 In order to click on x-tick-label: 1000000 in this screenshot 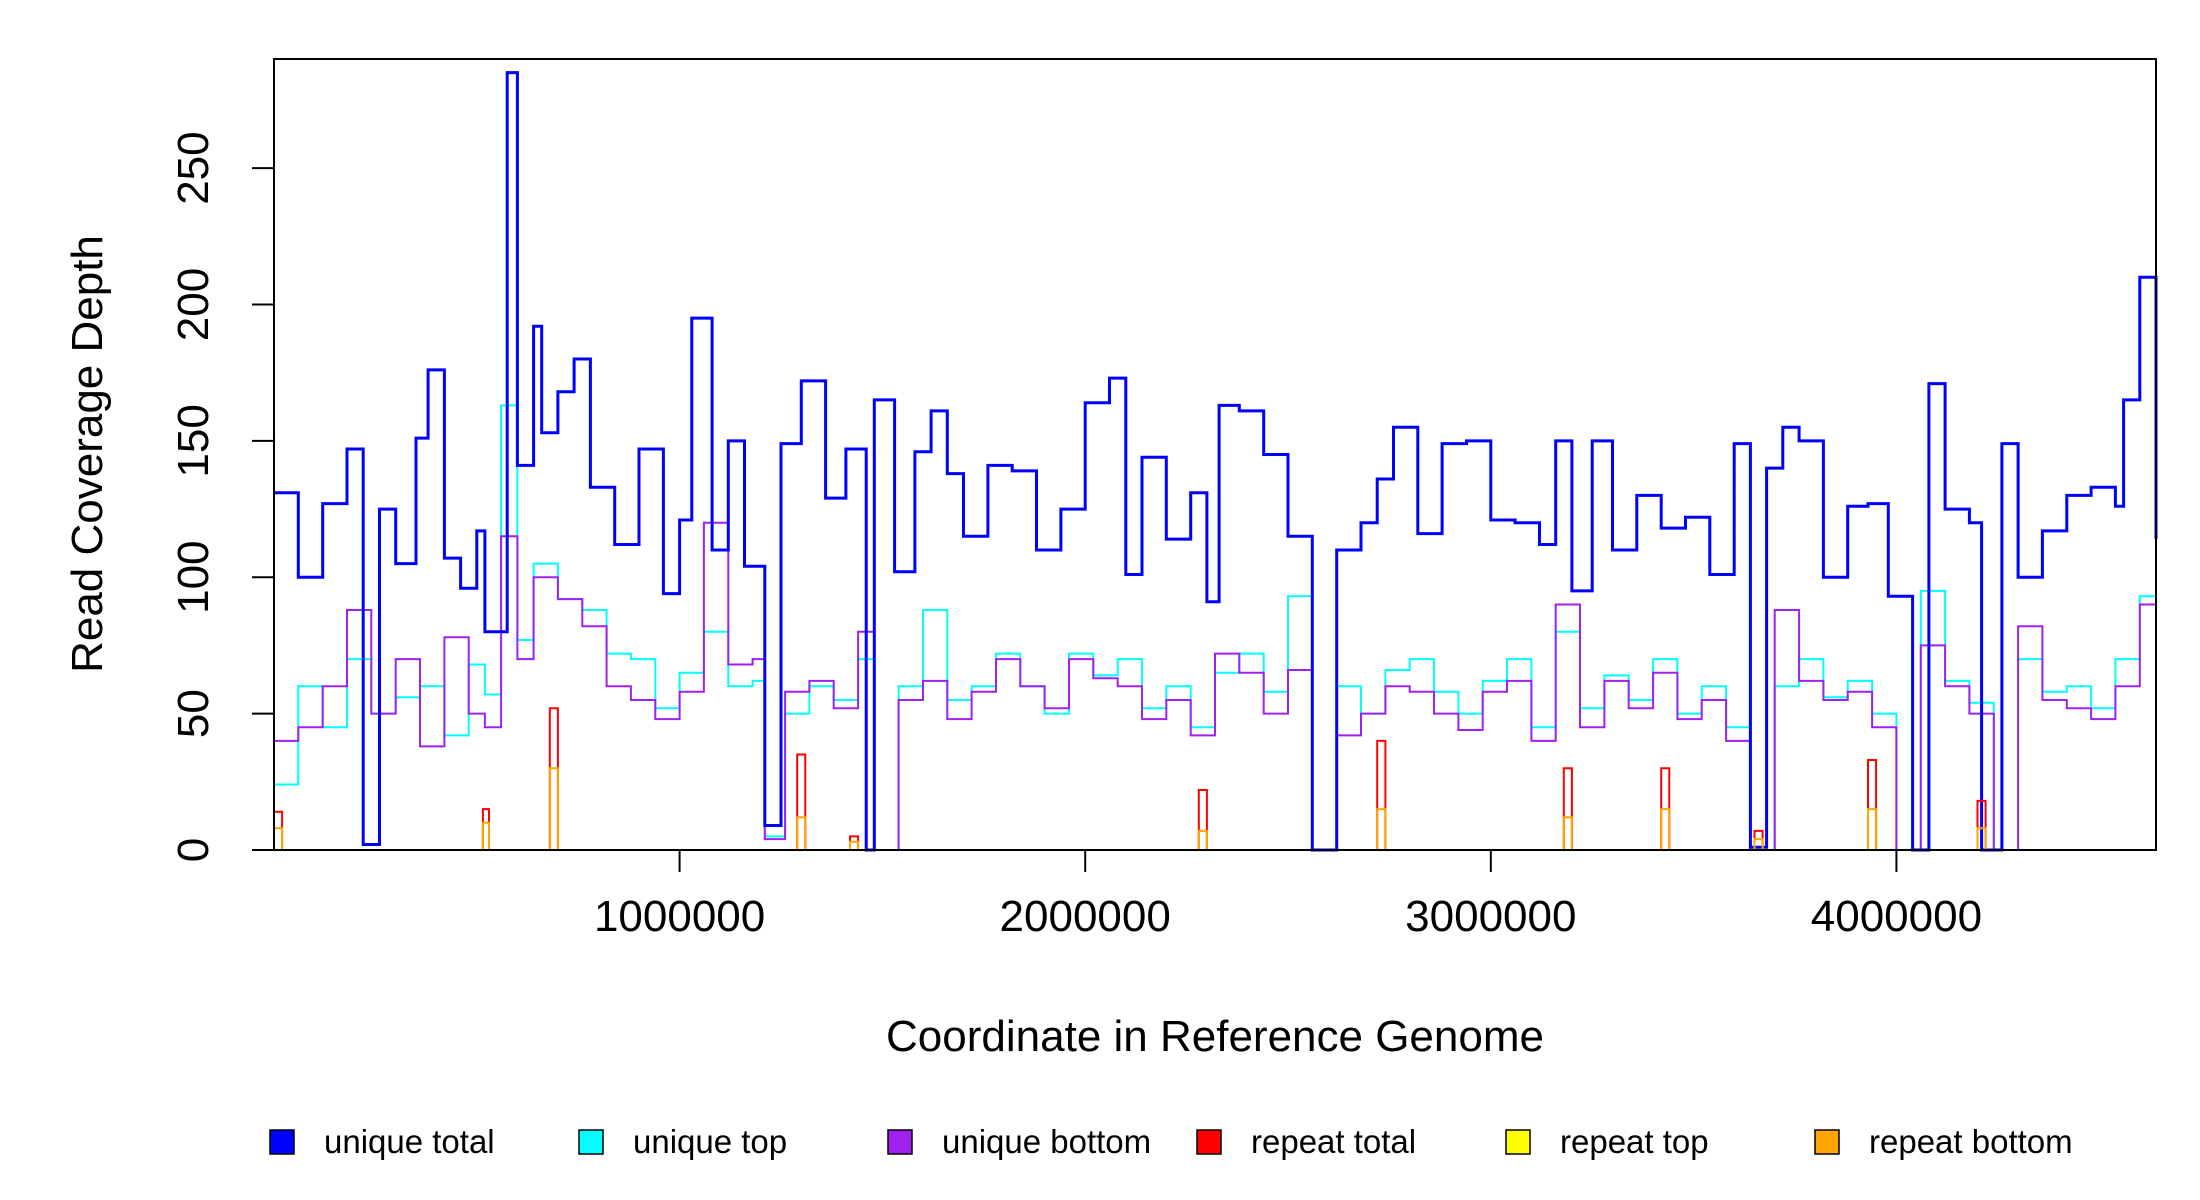, I will do `click(679, 916)`.